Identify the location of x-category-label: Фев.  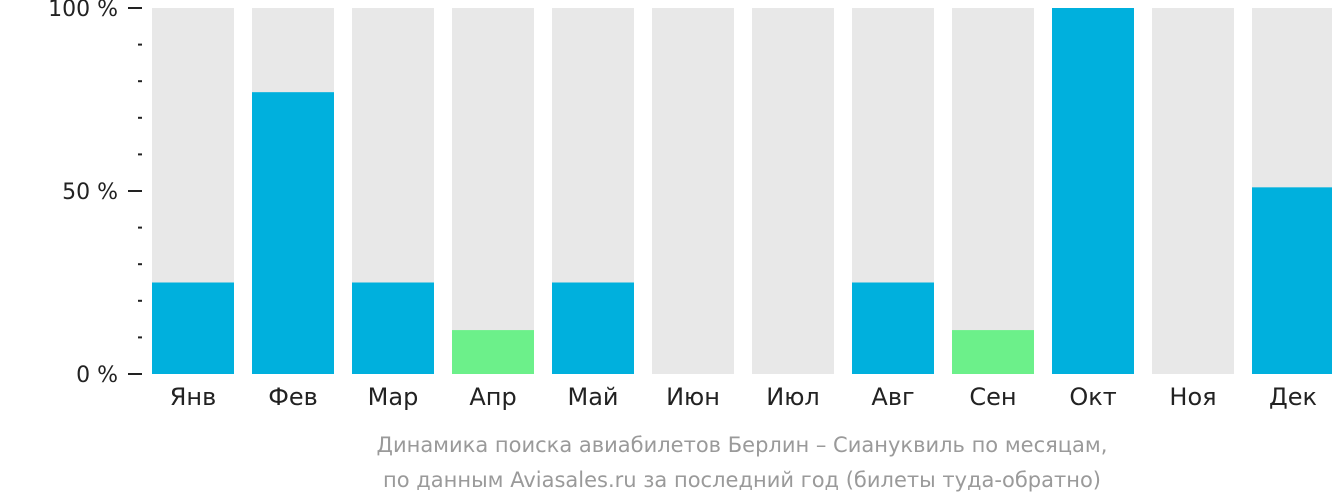
(293, 397).